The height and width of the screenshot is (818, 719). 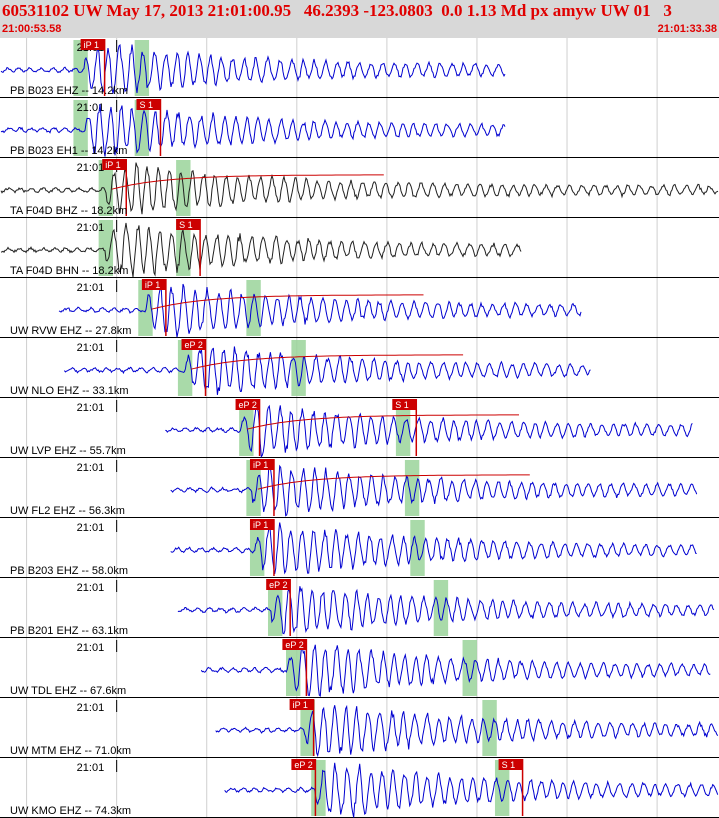 I want to click on channel-row: 21:01 S 1 PB B023 EH1 -- 14.2km, so click(x=359, y=128).